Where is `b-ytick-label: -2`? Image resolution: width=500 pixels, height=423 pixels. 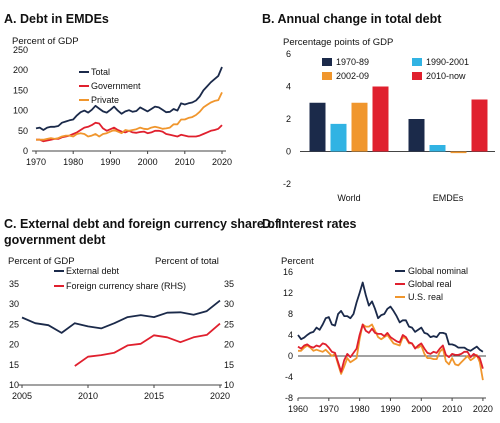 b-ytick-label: -2 is located at coordinates (287, 184).